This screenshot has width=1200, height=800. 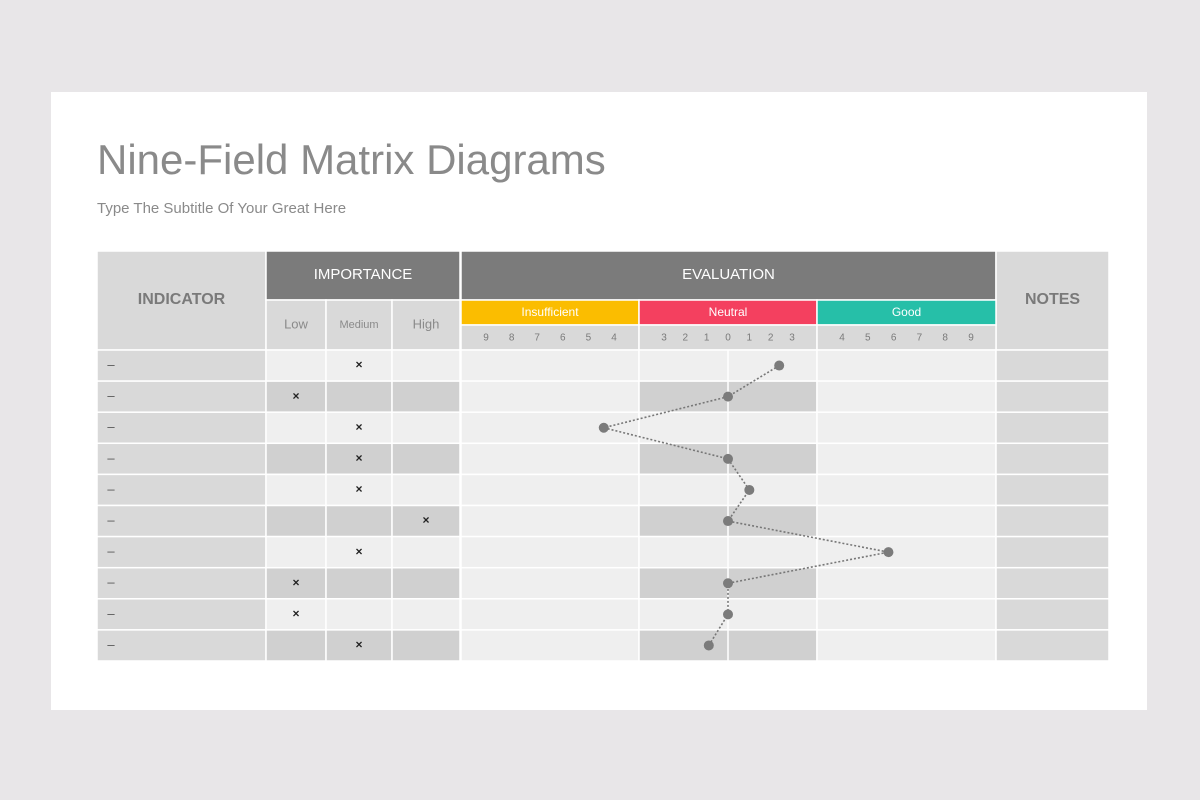 What do you see at coordinates (426, 323) in the screenshot?
I see `level-label: High` at bounding box center [426, 323].